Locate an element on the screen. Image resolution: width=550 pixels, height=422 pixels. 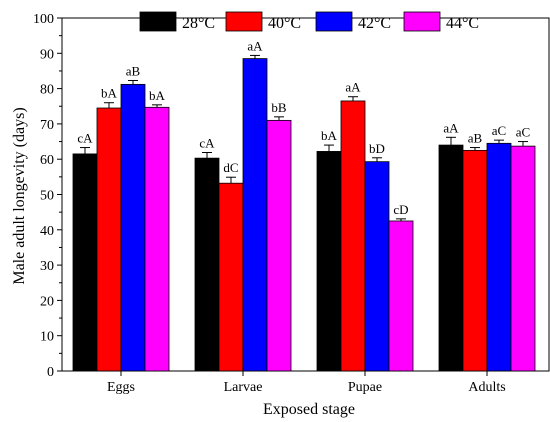
y-tick-label: 50 is located at coordinates (47, 196).